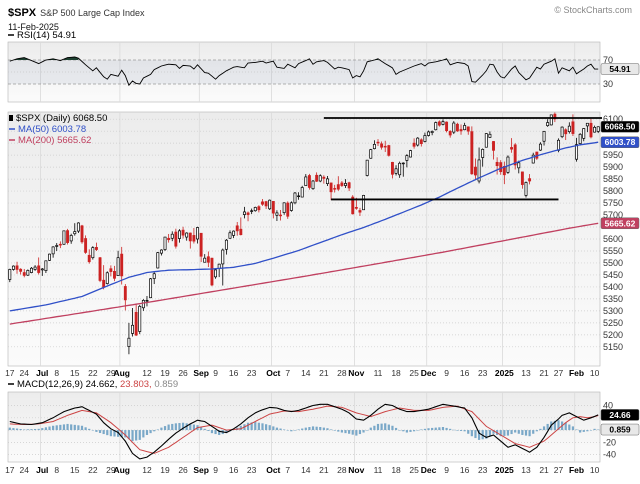 The width and height of the screenshot is (640, 484). What do you see at coordinates (378, 470) in the screenshot?
I see `svg-text: 11` at bounding box center [378, 470].